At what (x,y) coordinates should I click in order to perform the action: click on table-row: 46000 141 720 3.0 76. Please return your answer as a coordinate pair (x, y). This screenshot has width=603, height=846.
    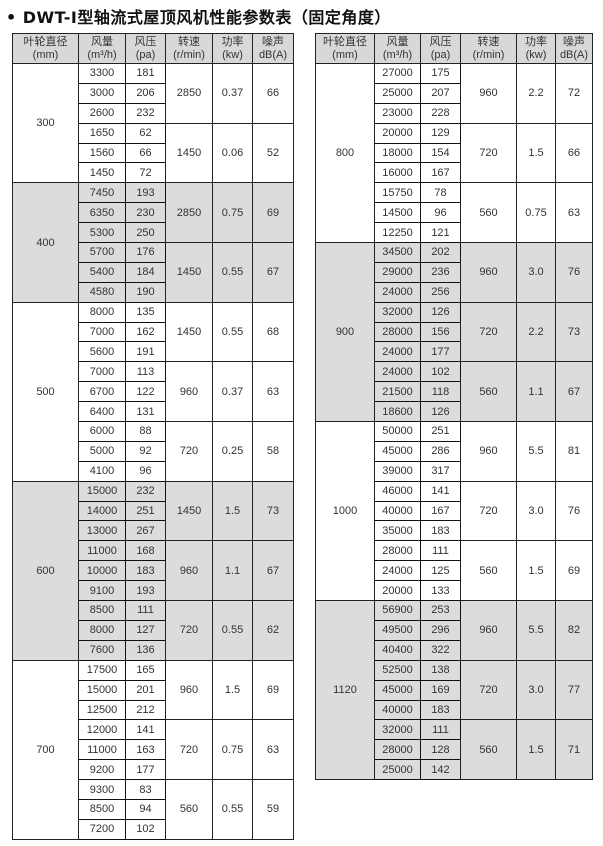
    Looking at the image, I should click on (454, 511).